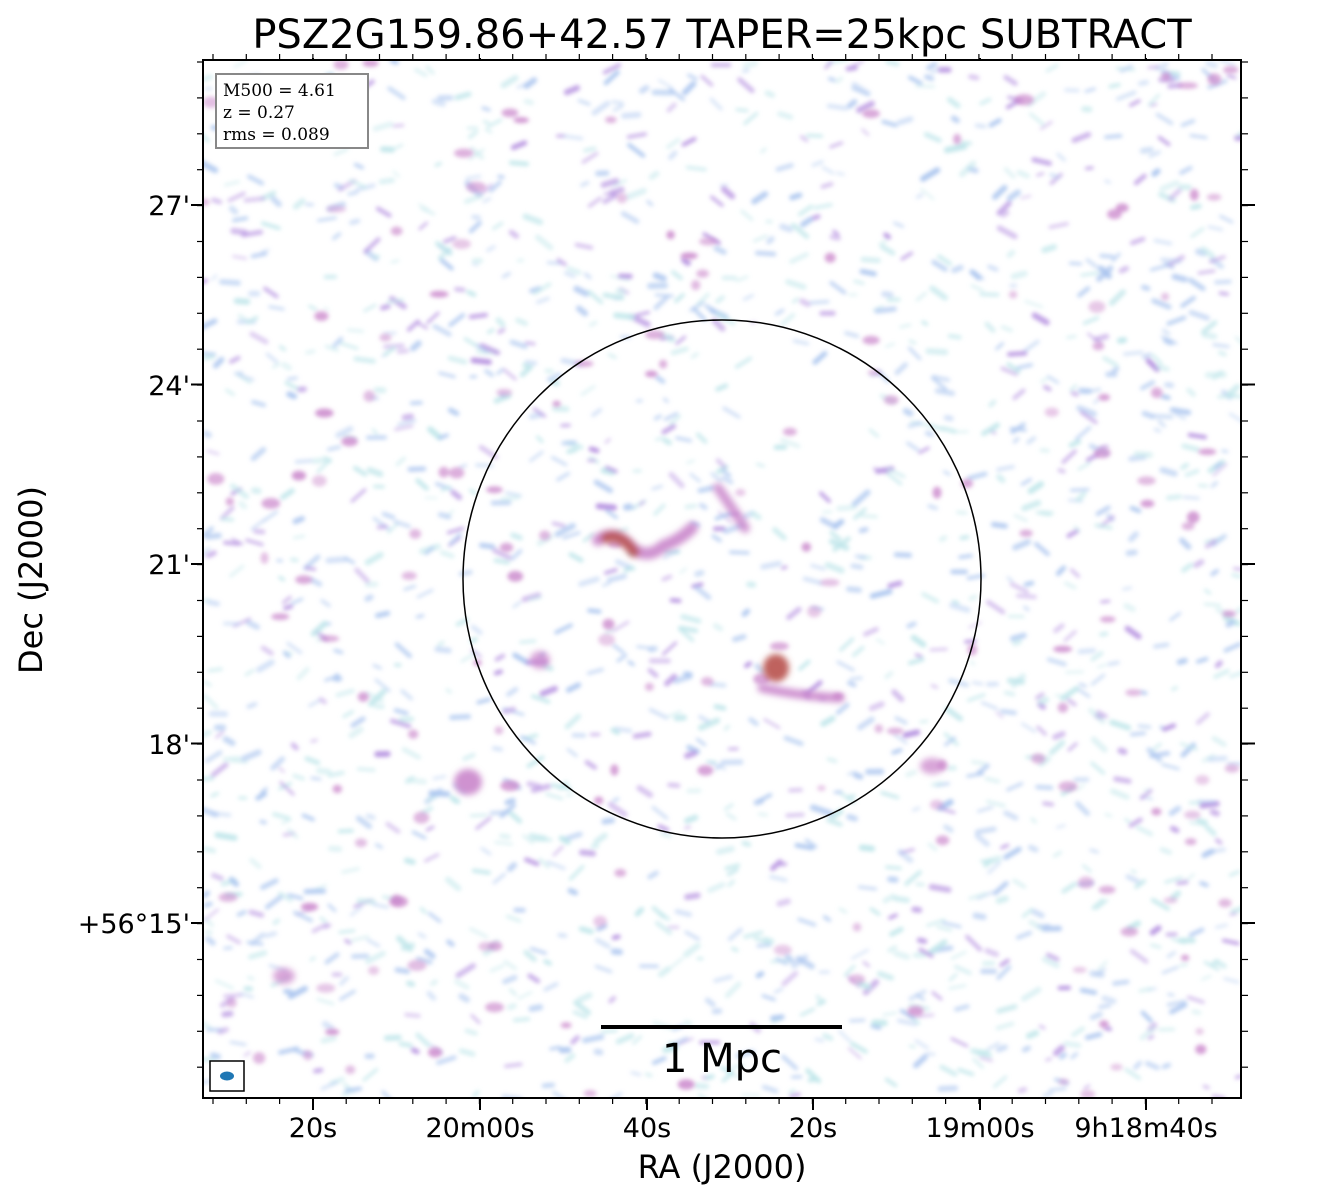  I want to click on y-tick-label: 18', so click(169, 745).